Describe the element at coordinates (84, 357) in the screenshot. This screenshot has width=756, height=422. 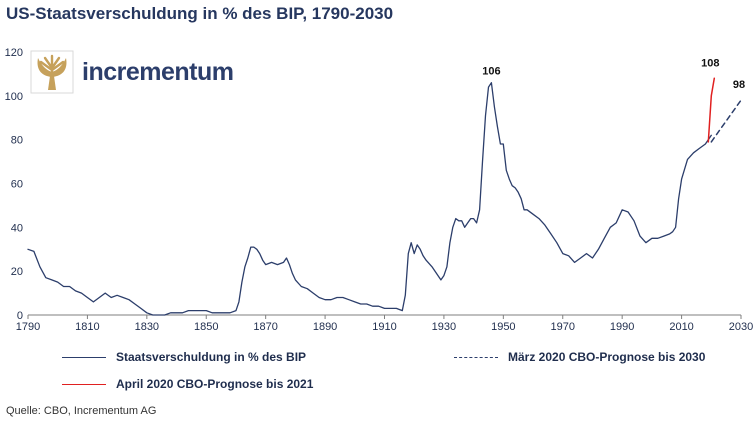
I see `legend-swatch-debt` at that location.